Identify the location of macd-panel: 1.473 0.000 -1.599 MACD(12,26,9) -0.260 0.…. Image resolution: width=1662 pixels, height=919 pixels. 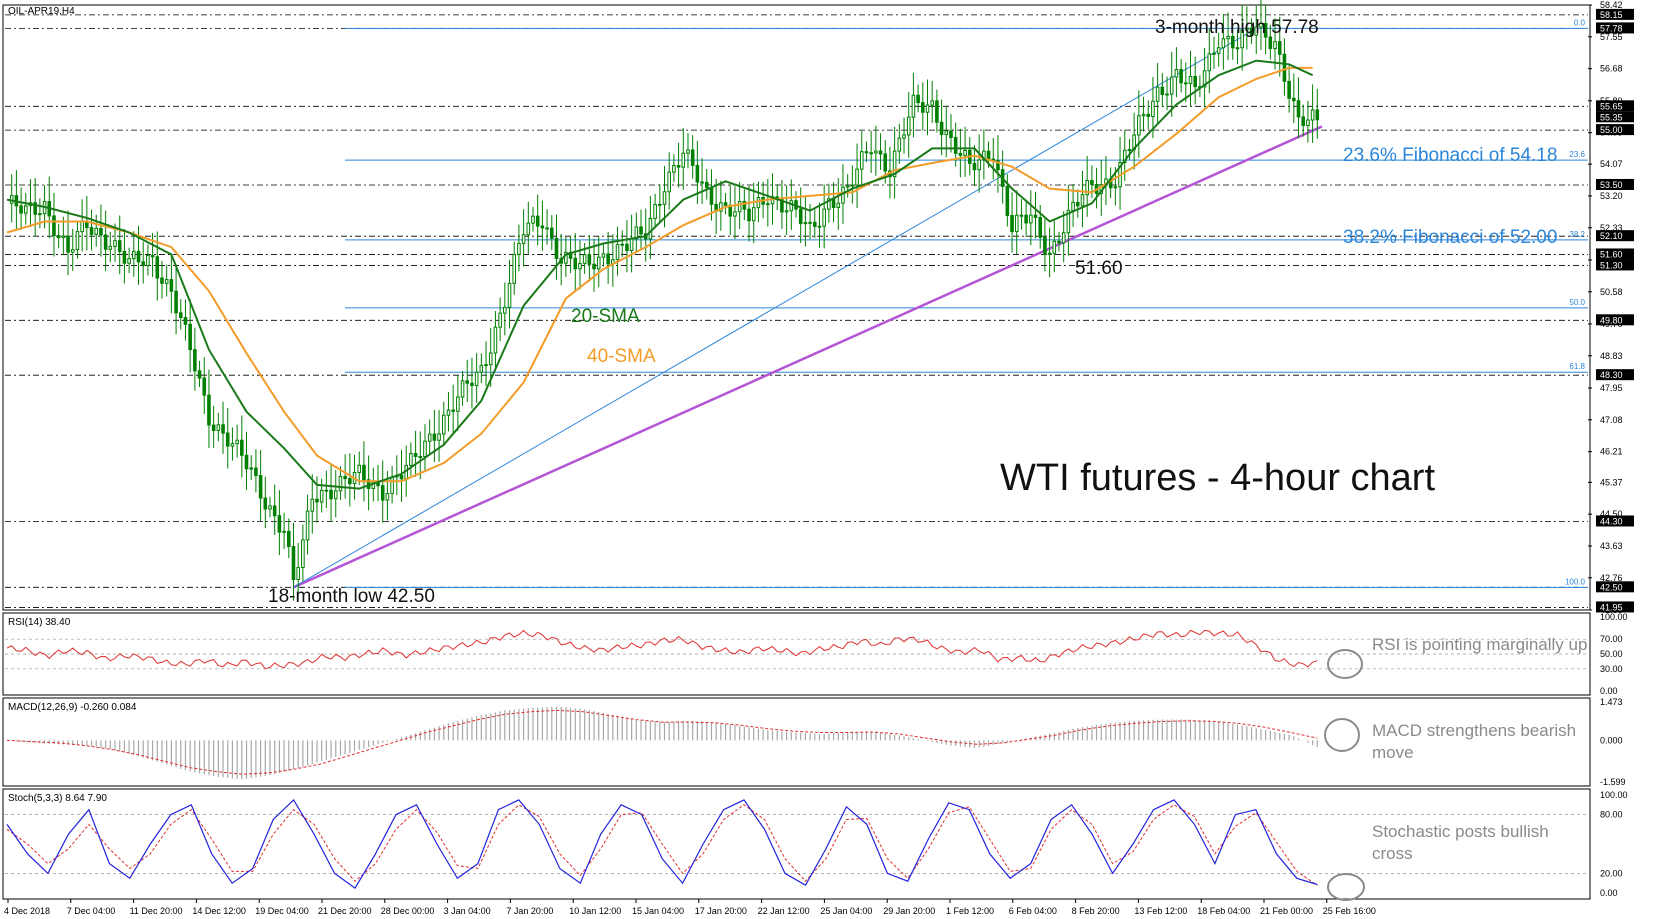
(814, 742).